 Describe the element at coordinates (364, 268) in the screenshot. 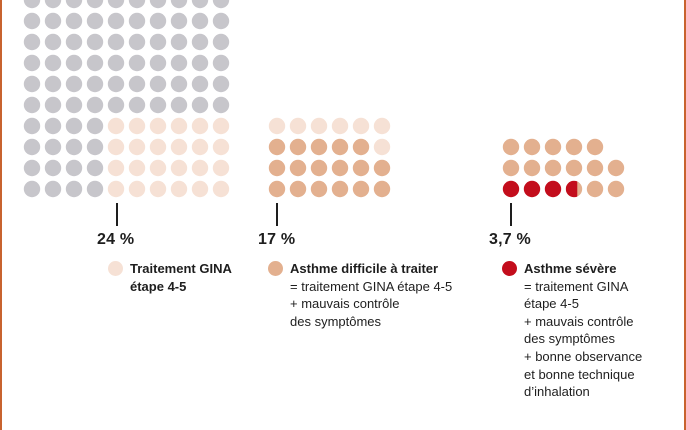

I see `legend-title-difficult: Asthme difficile à traiter` at that location.